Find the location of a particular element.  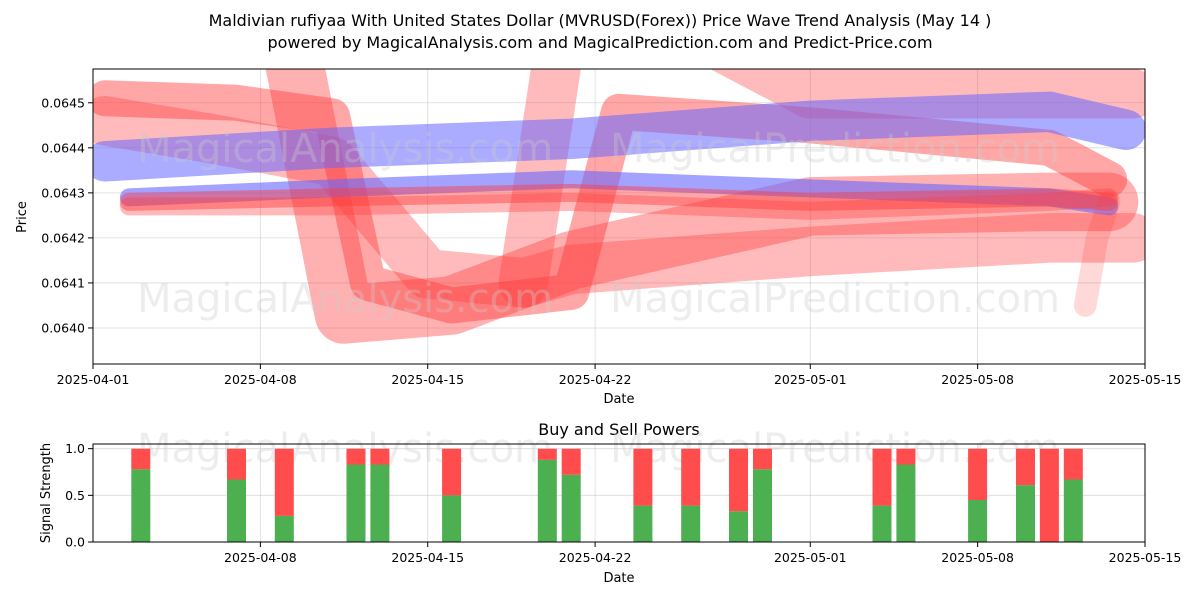

top-y-ticks: 0.0640 0.0641 0.0642 0.0643 0.0644 0.0645 is located at coordinates (67, 215).